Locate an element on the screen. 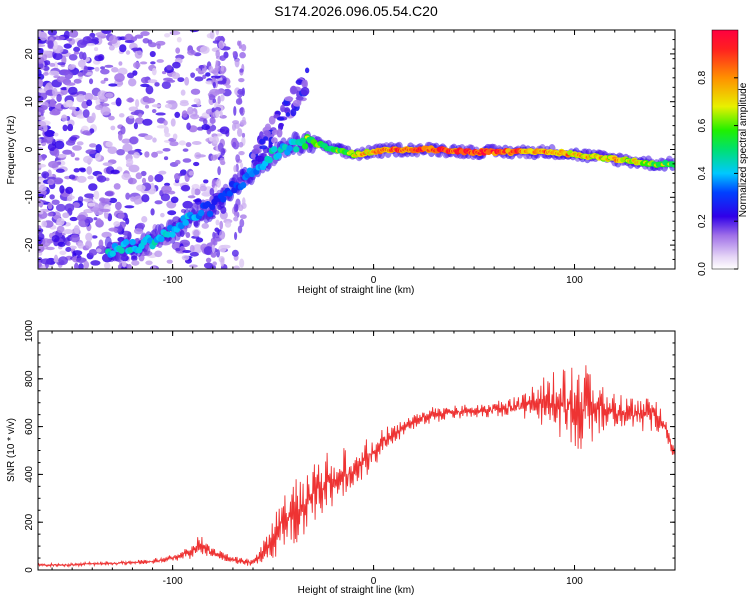  spectrogram-ridge-halo is located at coordinates (147, 249).